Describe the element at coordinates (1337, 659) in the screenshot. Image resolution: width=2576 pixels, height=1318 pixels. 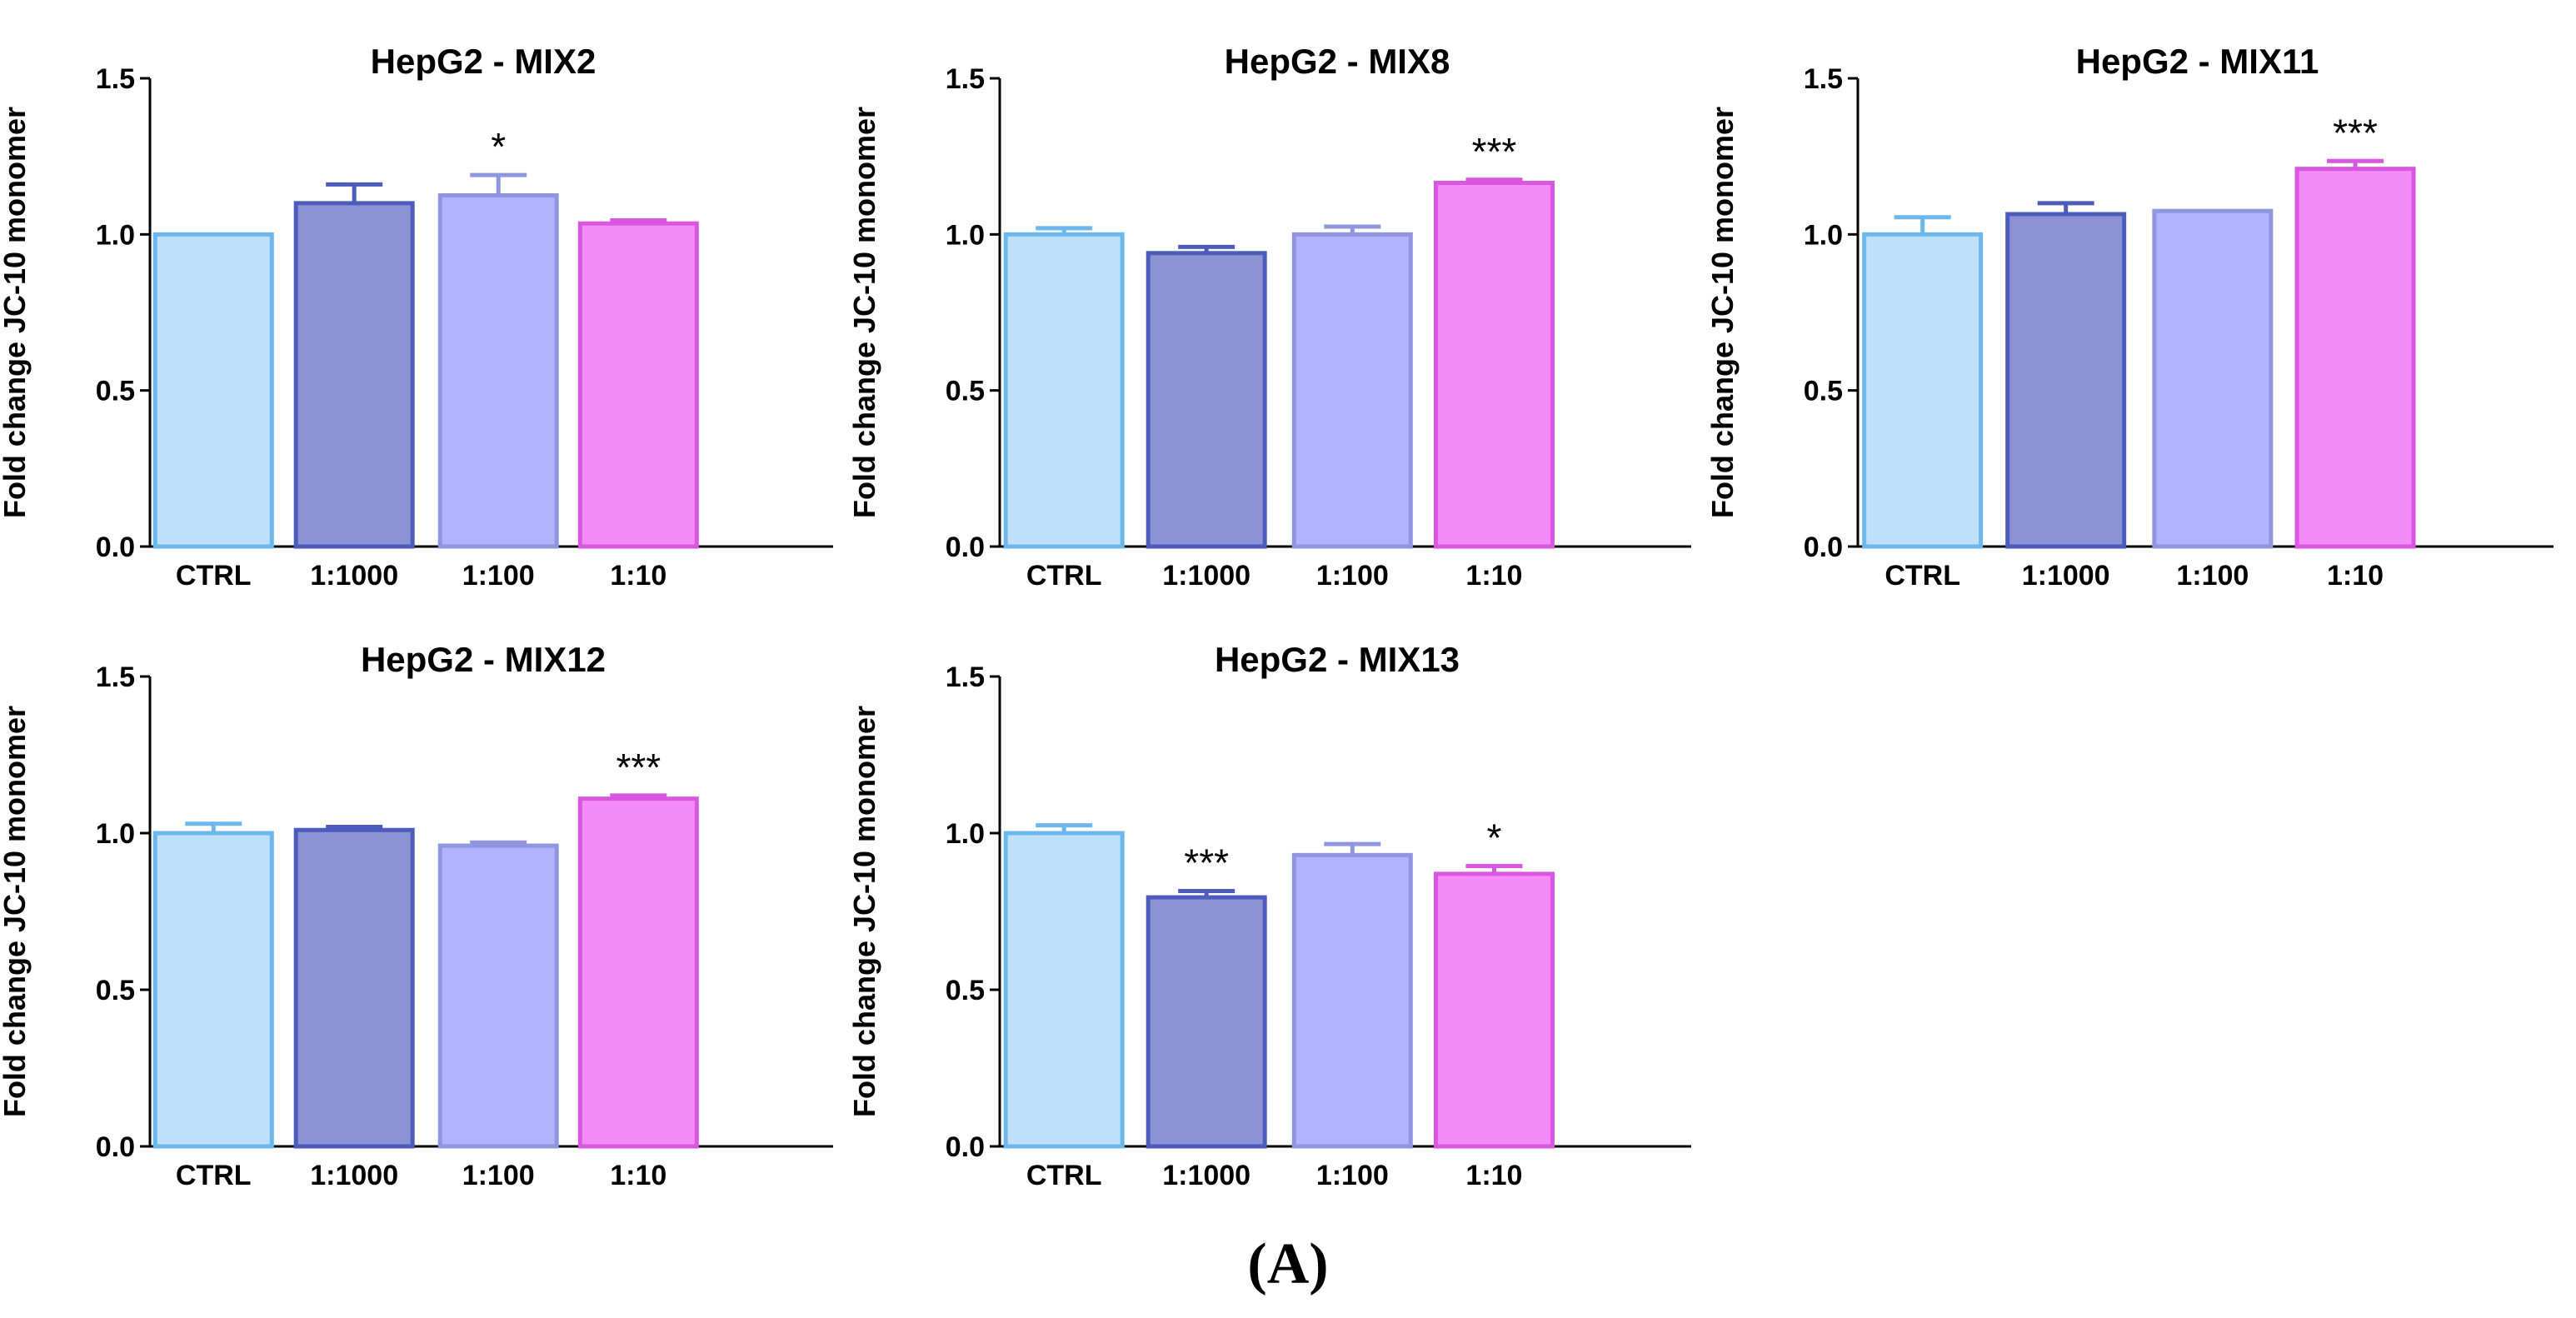
I see `chart-title: HepG2 - MIX13` at that location.